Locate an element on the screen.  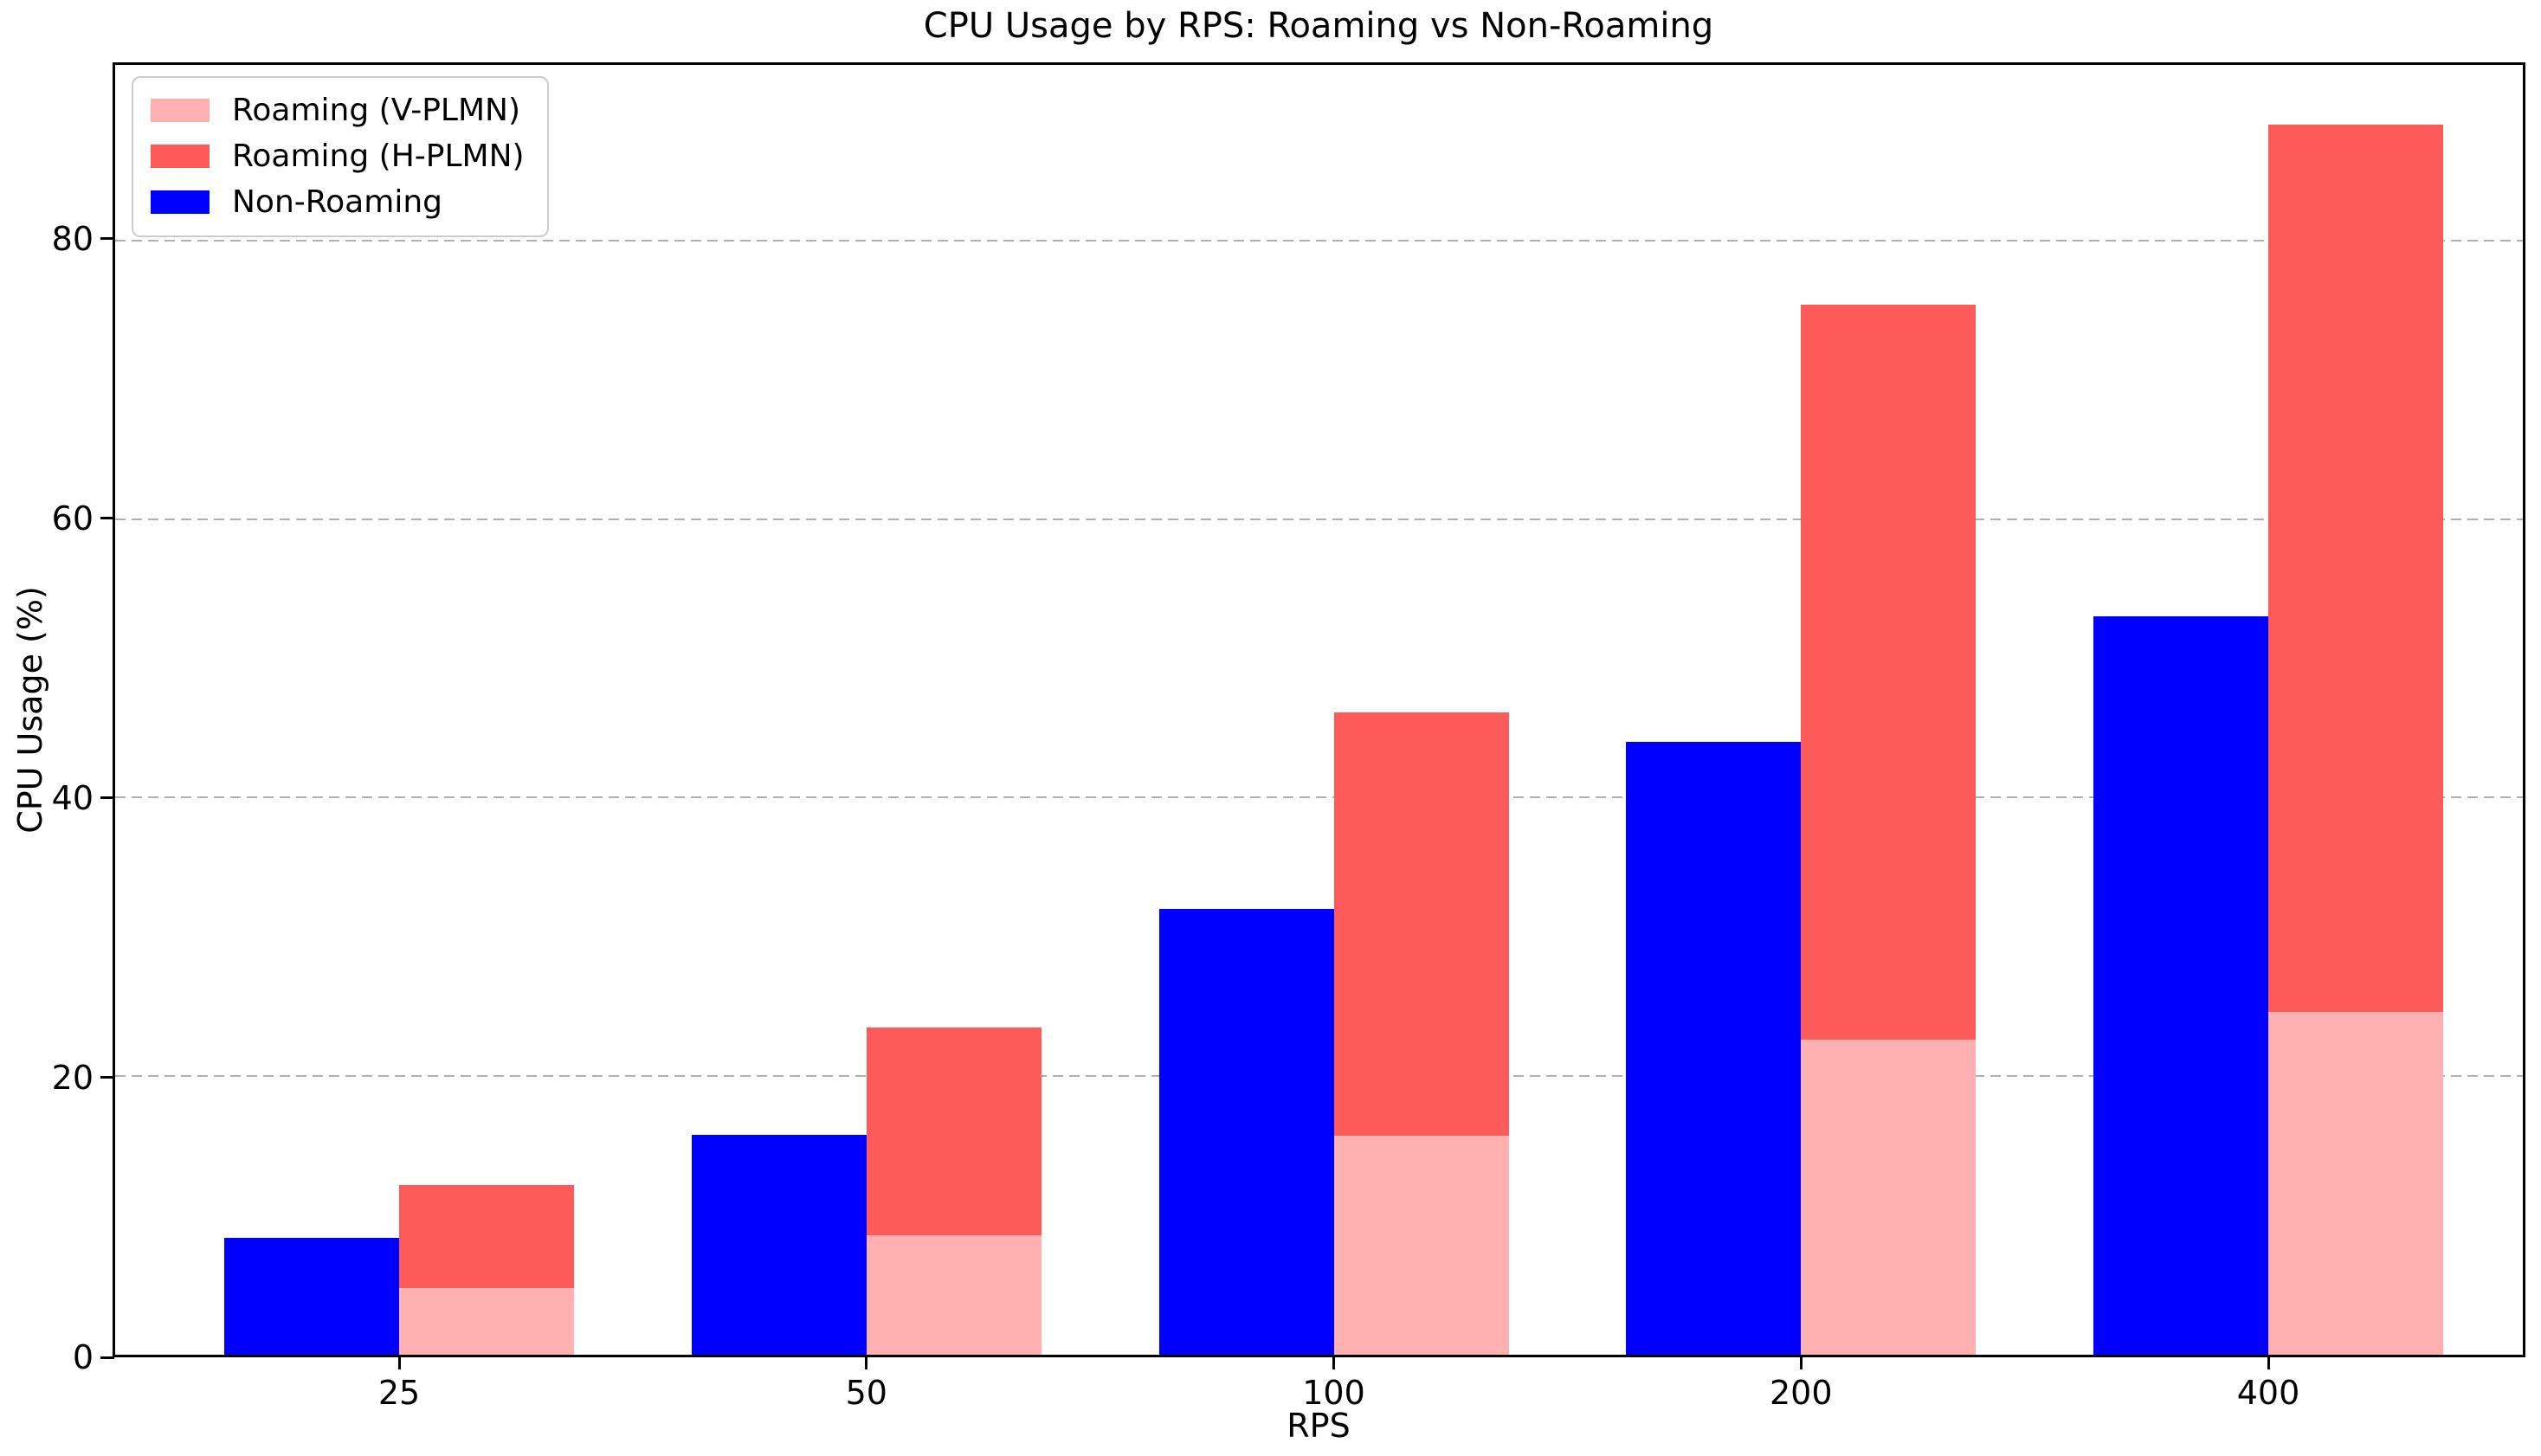
legend-item-0: Roaming (V-PLMN) is located at coordinates (338, 110).